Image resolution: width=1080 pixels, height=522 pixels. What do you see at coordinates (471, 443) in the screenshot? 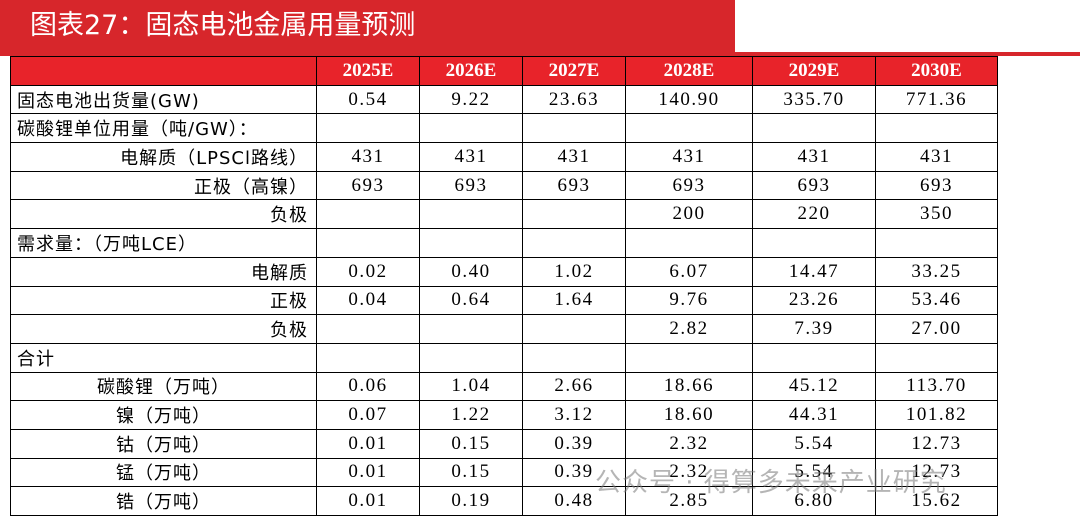
I see `cell: 0.15` at bounding box center [471, 443].